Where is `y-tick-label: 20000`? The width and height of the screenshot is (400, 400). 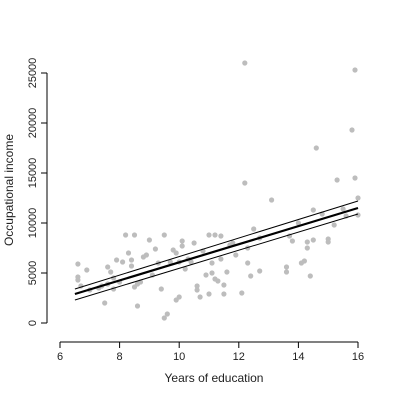 y-tick-label: 20000 is located at coordinates (33, 123).